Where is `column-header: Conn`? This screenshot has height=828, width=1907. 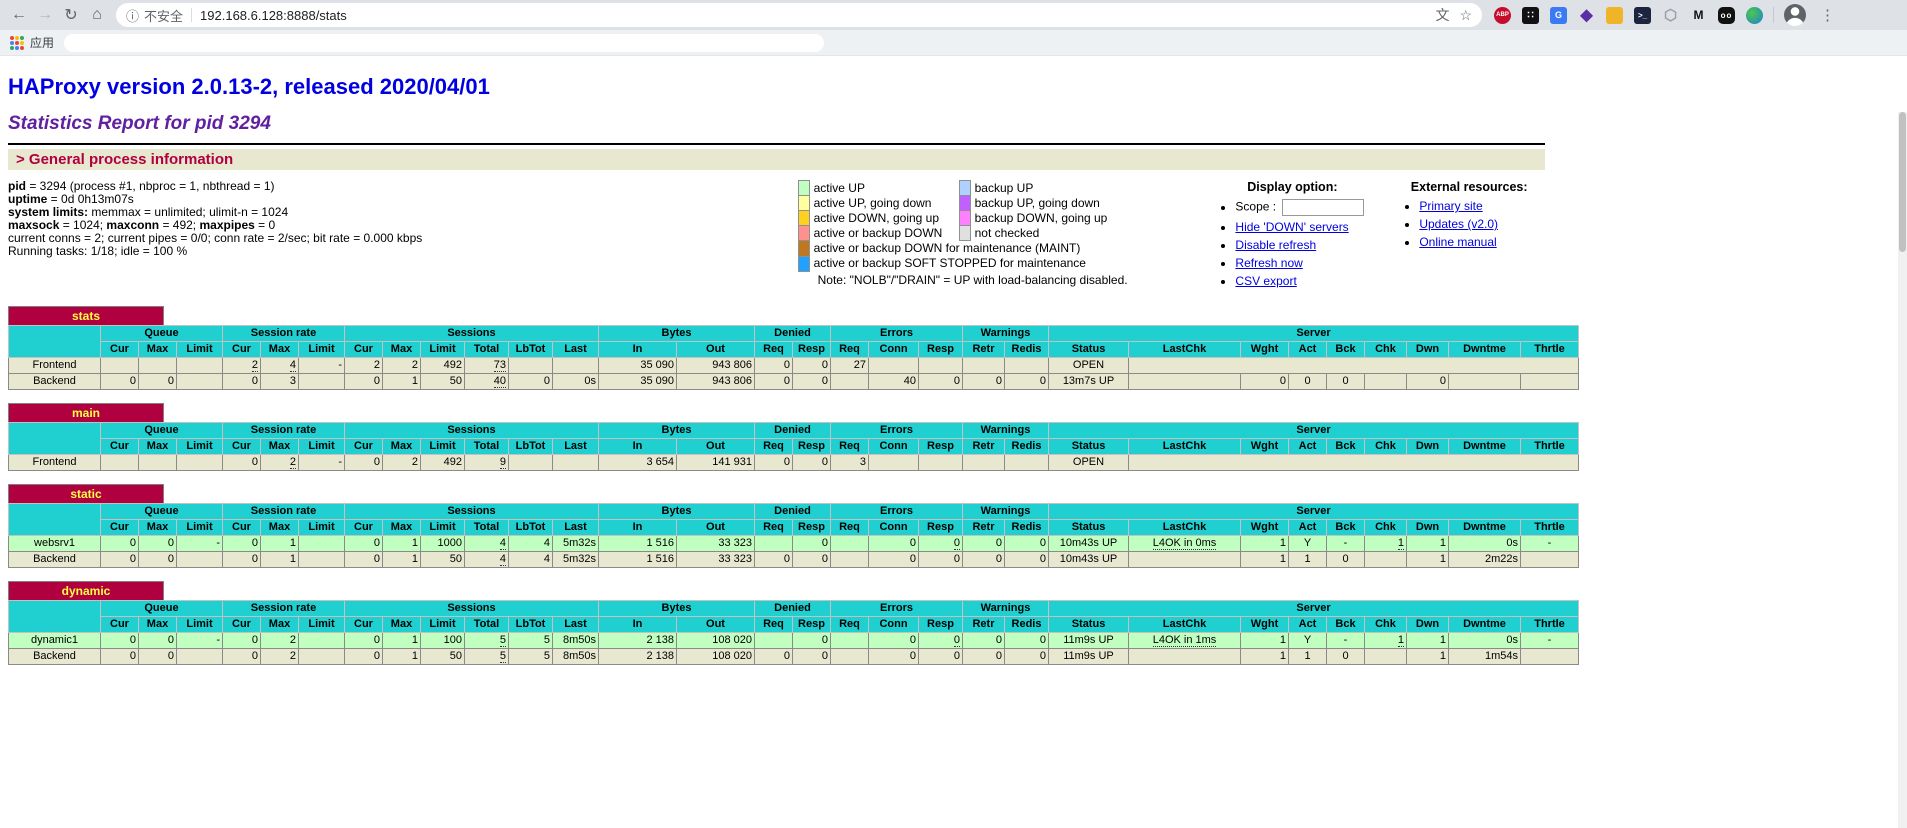
column-header: Conn is located at coordinates (893, 446).